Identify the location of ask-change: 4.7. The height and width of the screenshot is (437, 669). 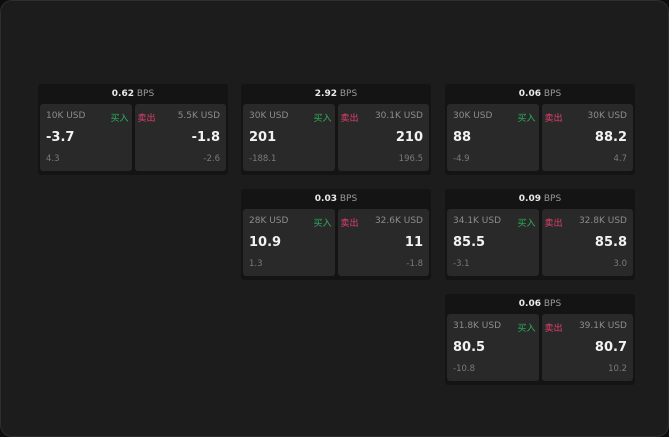
(620, 159).